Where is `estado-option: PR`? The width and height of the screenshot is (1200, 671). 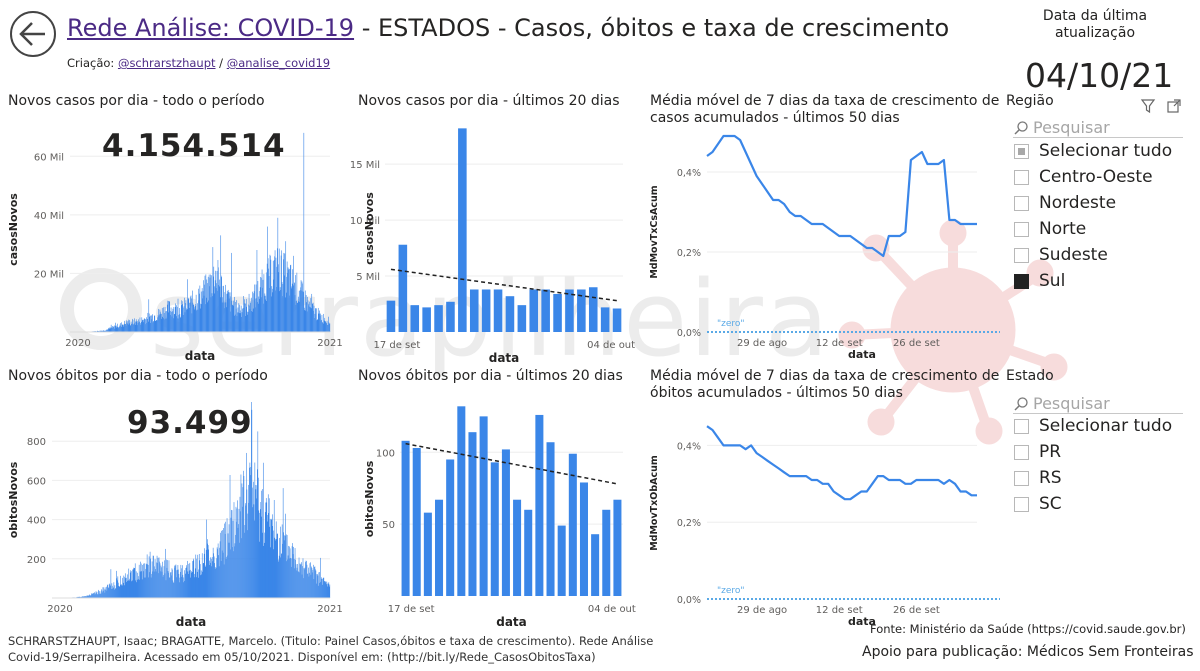
estado-option: PR is located at coordinates (1037, 452).